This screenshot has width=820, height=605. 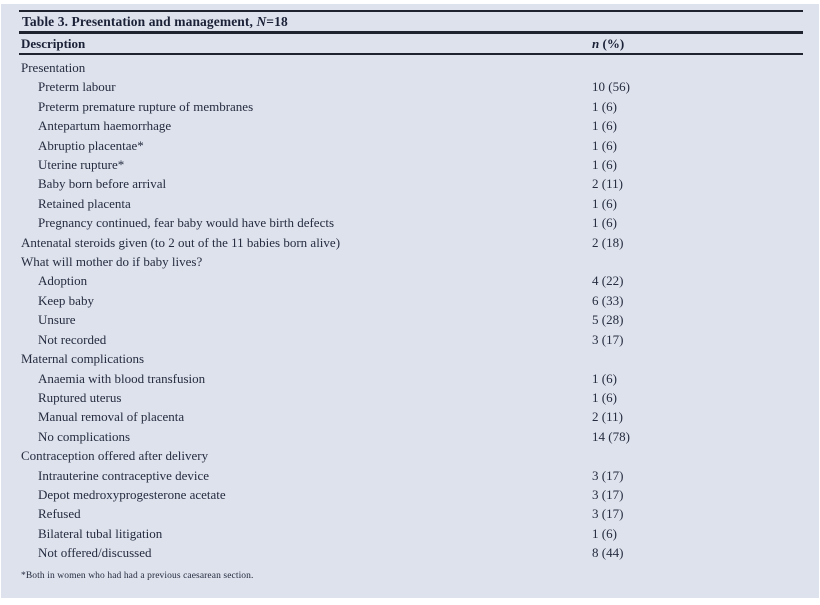 I want to click on table-row: What will mother do if baby lives?, so click(x=411, y=261).